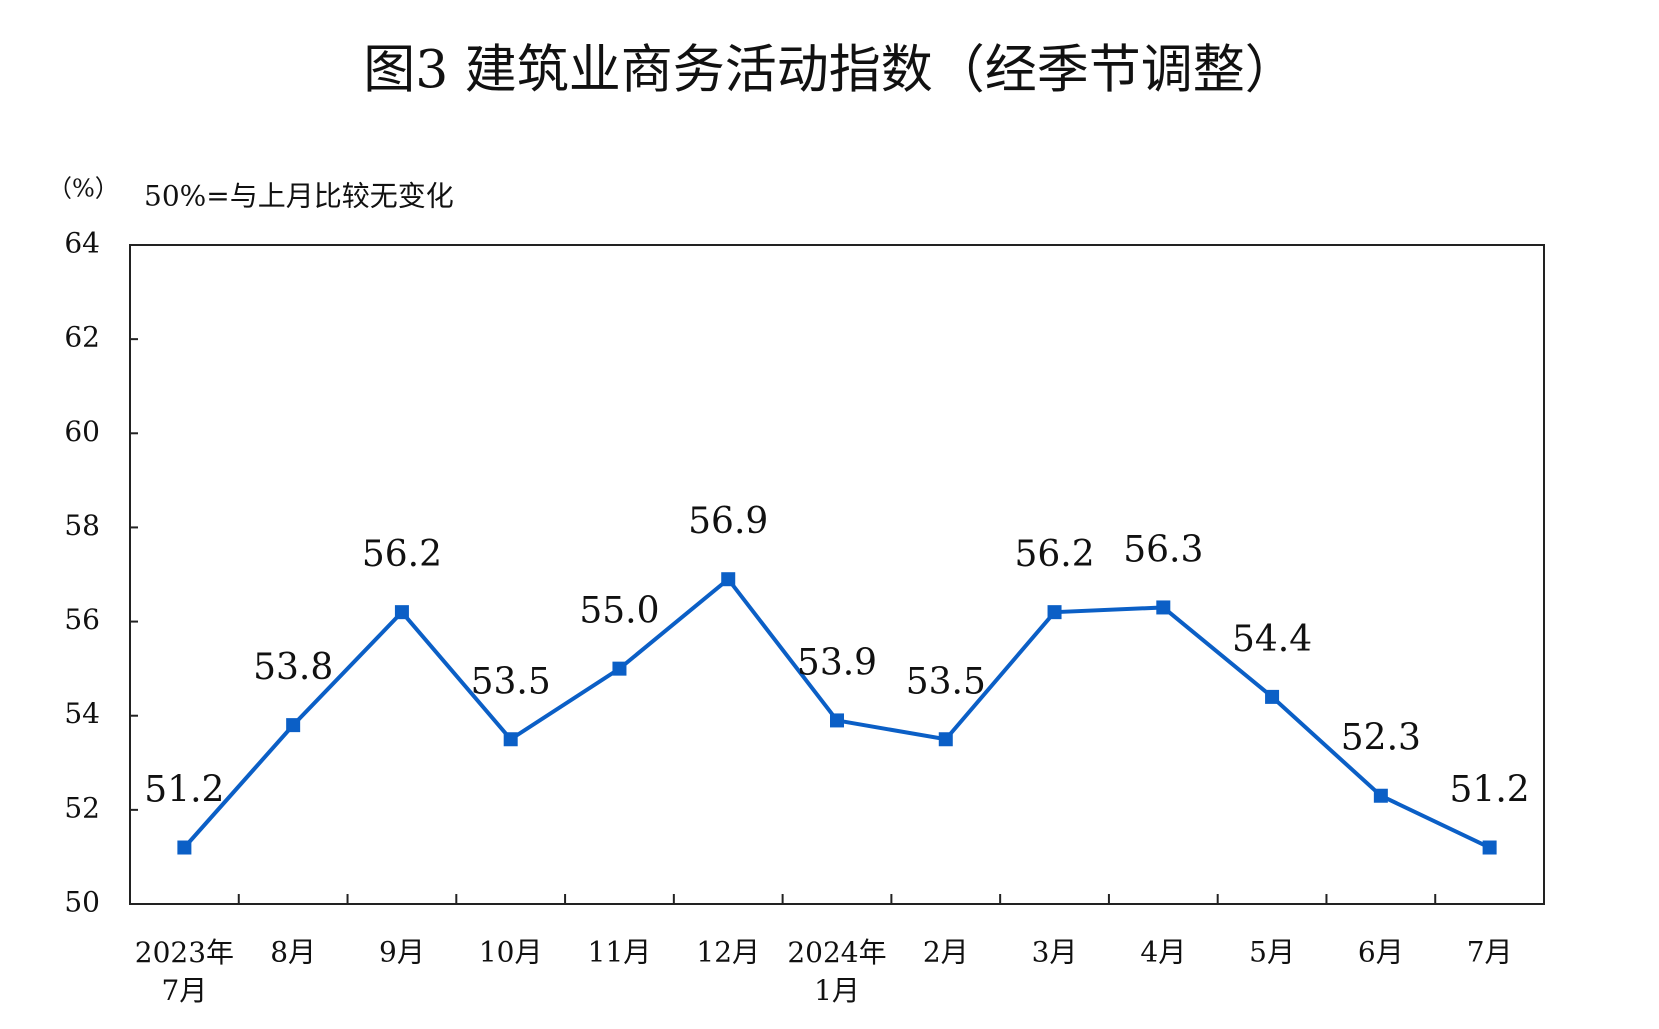 This screenshot has width=1659, height=1029. I want to click on x-tick-label: 7月, so click(1490, 952).